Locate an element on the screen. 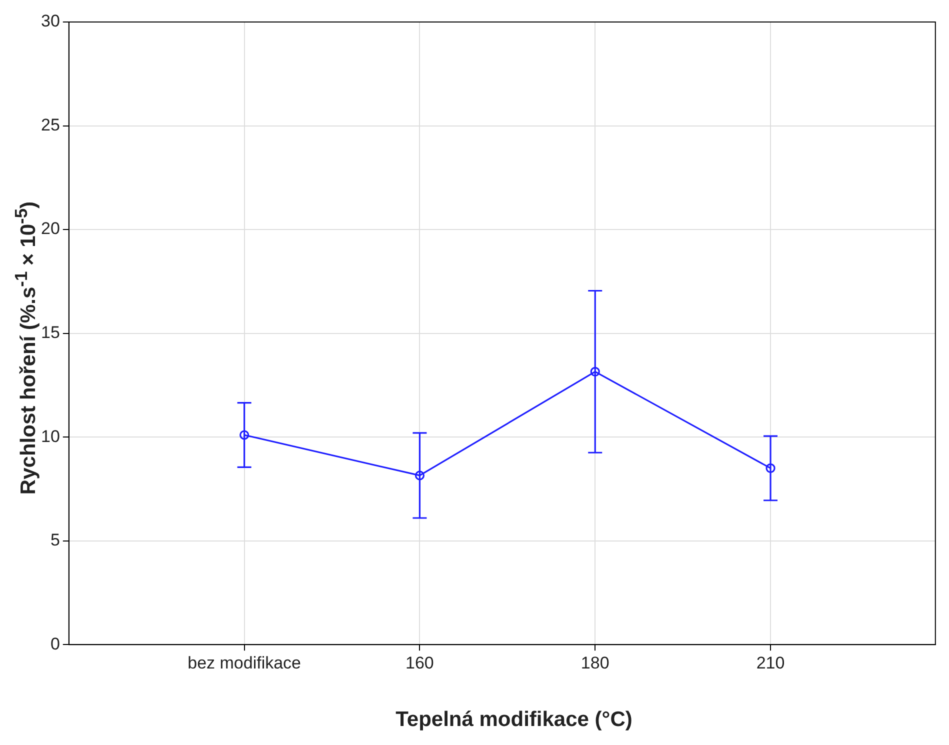  y-tick-label: 0 is located at coordinates (55, 644).